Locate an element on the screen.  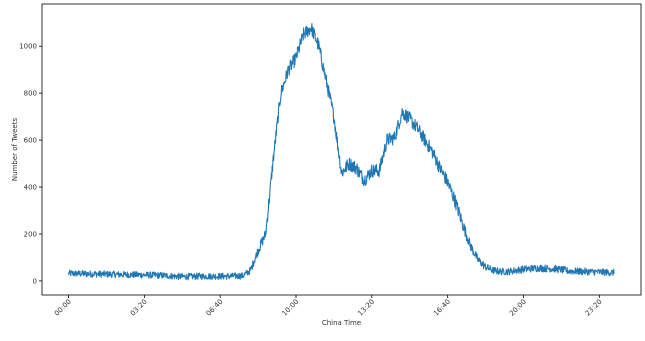
x-tick-label: 10:00 is located at coordinates (290, 308).